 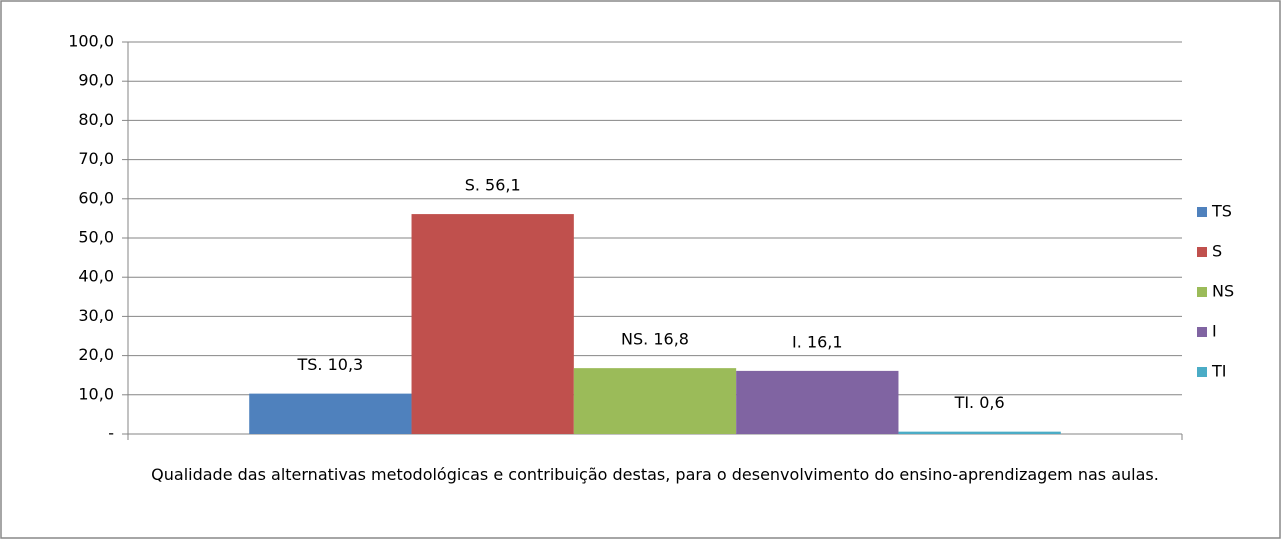 What do you see at coordinates (1217, 251) in the screenshot?
I see `legend-label: S` at bounding box center [1217, 251].